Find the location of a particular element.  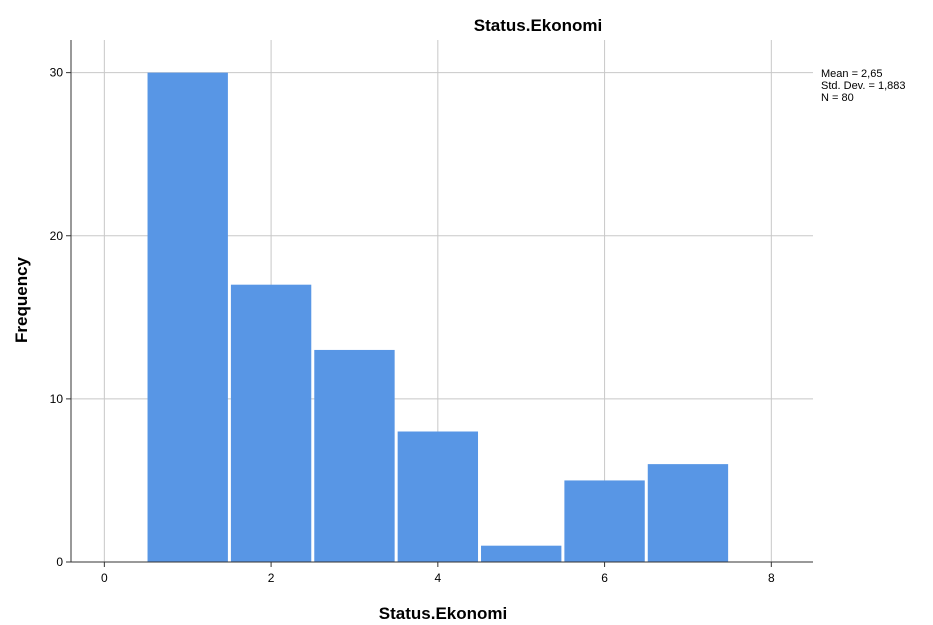

mean-stat: Mean = 2,65 is located at coordinates (852, 74).